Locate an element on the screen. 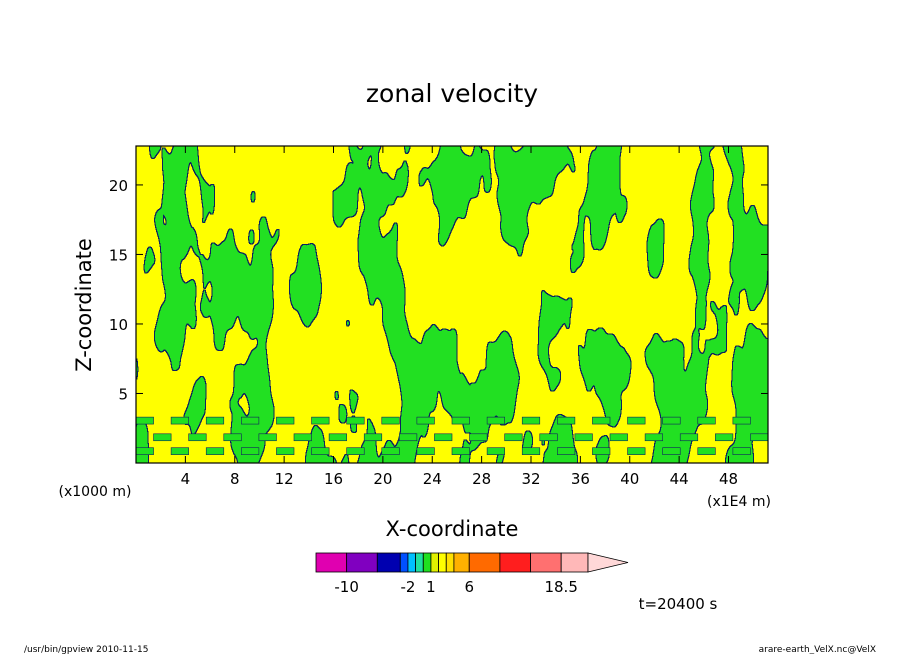 This screenshot has width=904, height=654. x-tick-label: 4 is located at coordinates (186, 479).